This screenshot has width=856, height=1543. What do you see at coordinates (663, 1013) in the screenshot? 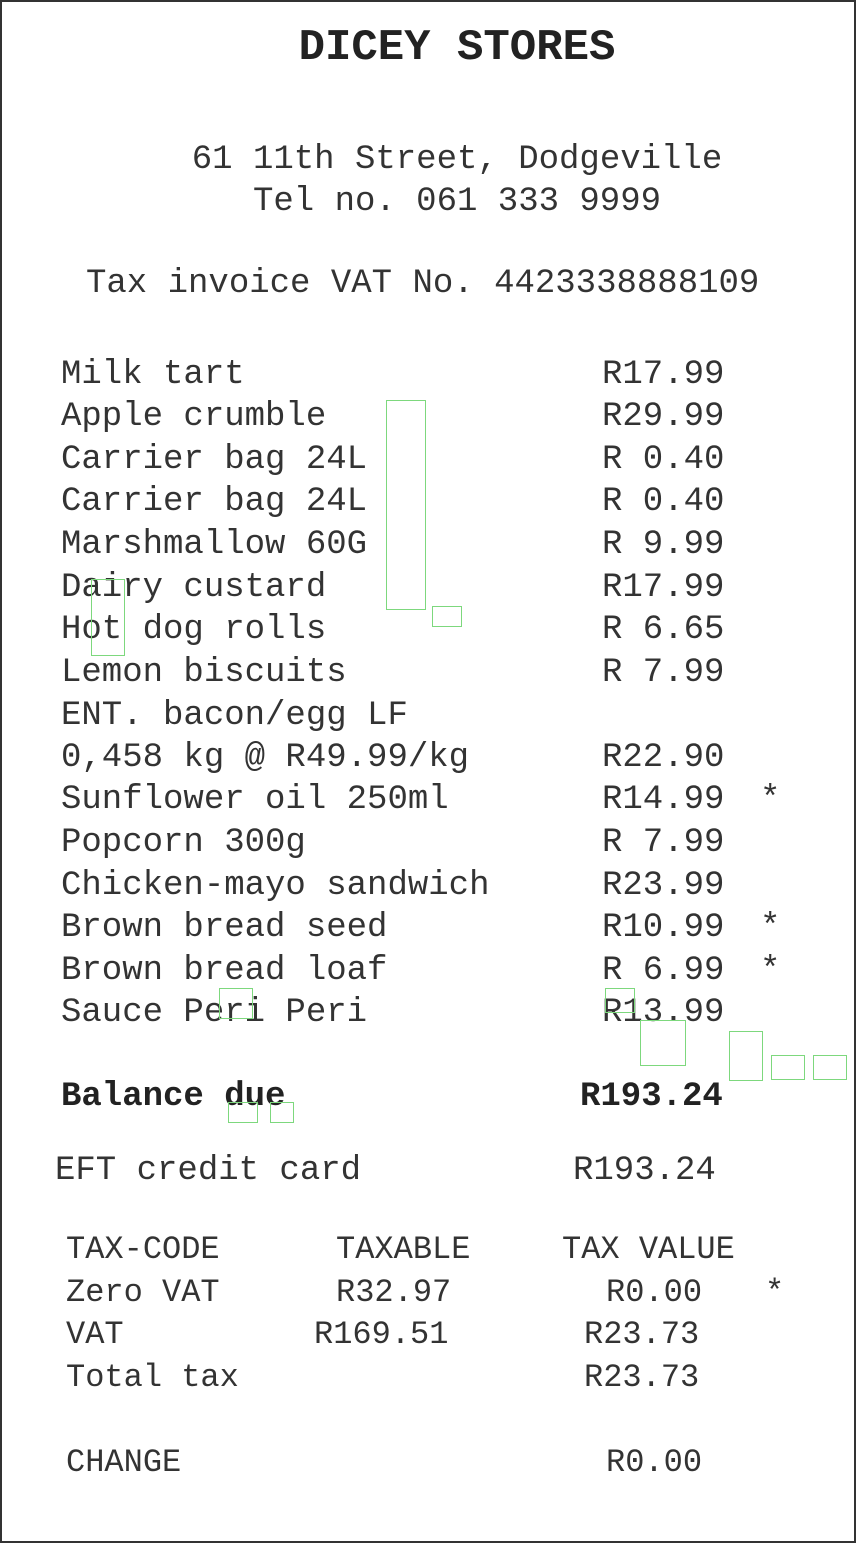
I see `item-price: R13.99` at bounding box center [663, 1013].